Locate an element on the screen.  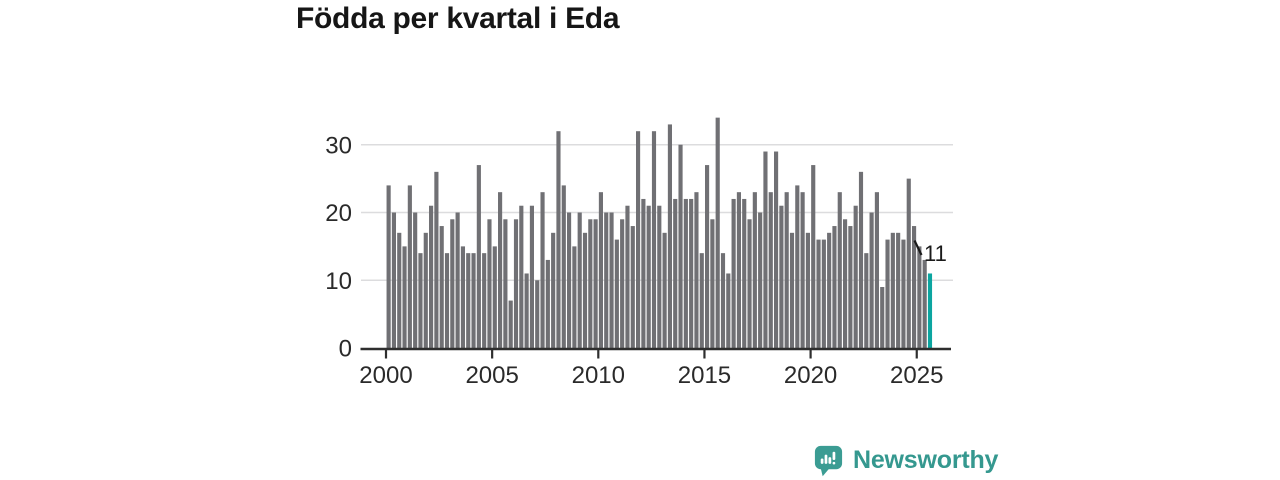
bar-2015-q2 is located at coordinates (712, 283).